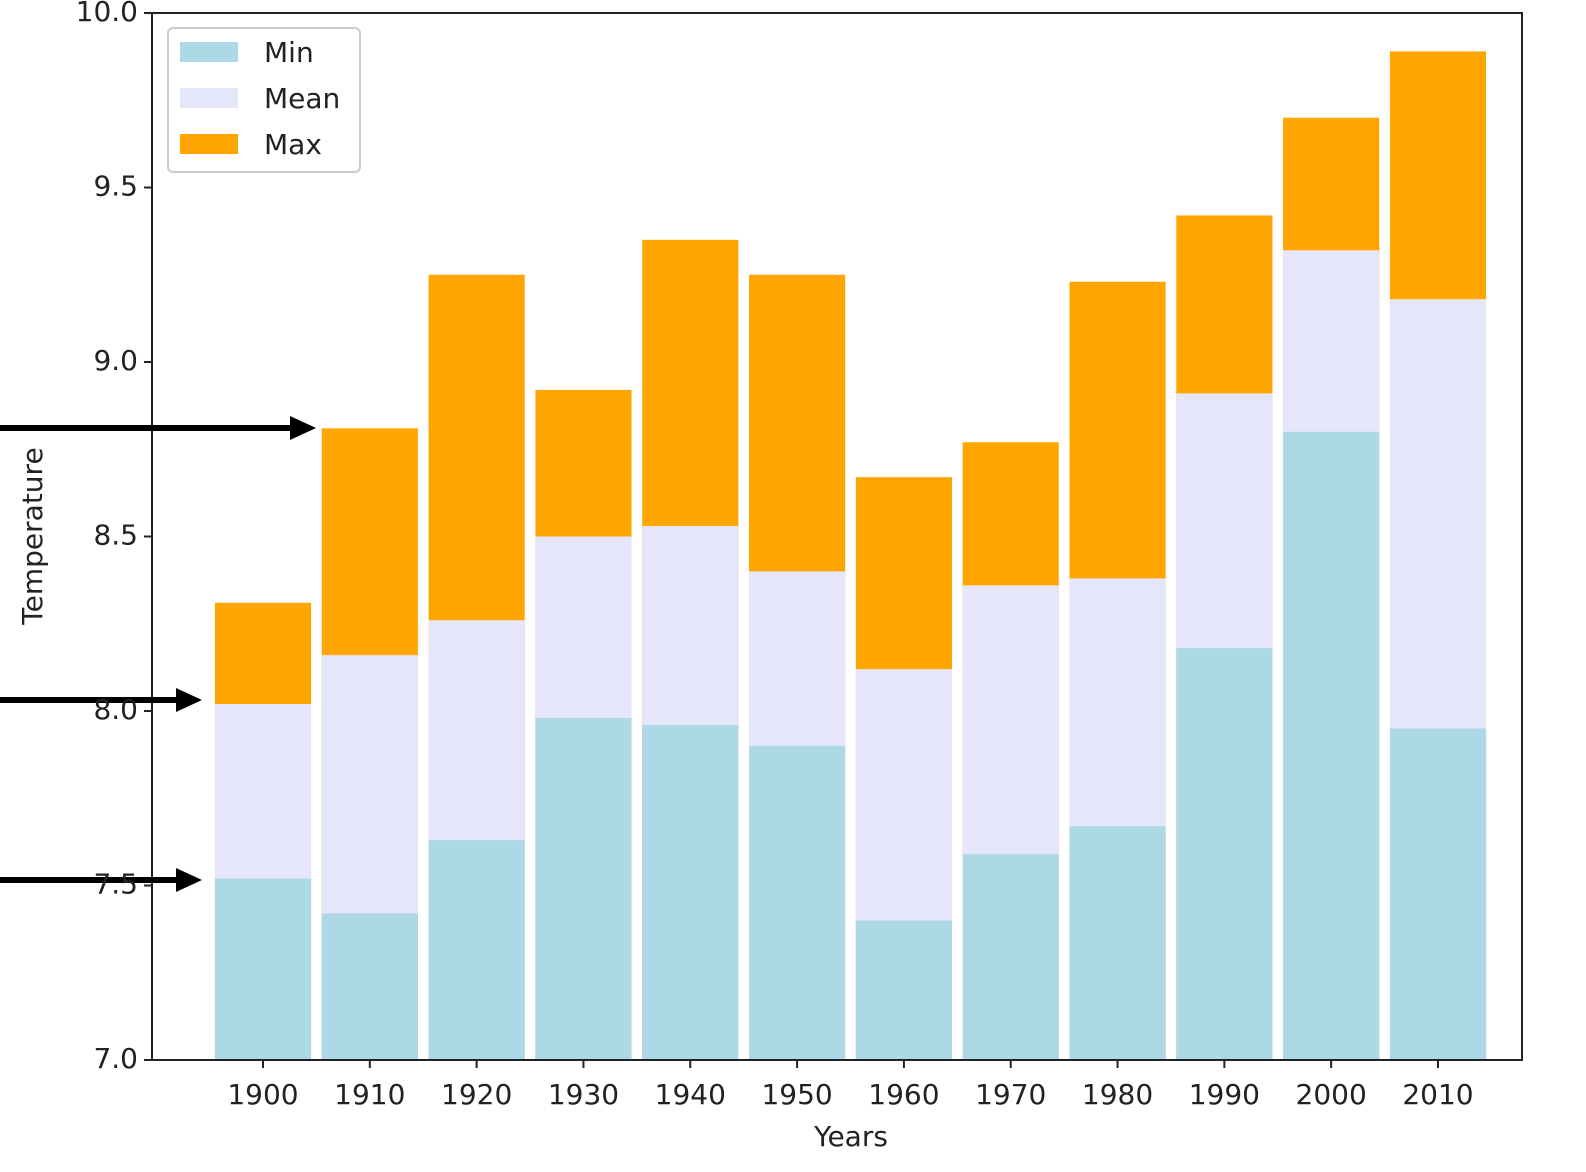 This screenshot has height=1172, width=1586. Describe the element at coordinates (903, 1094) in the screenshot. I see `x-tick-label: 1960` at that location.